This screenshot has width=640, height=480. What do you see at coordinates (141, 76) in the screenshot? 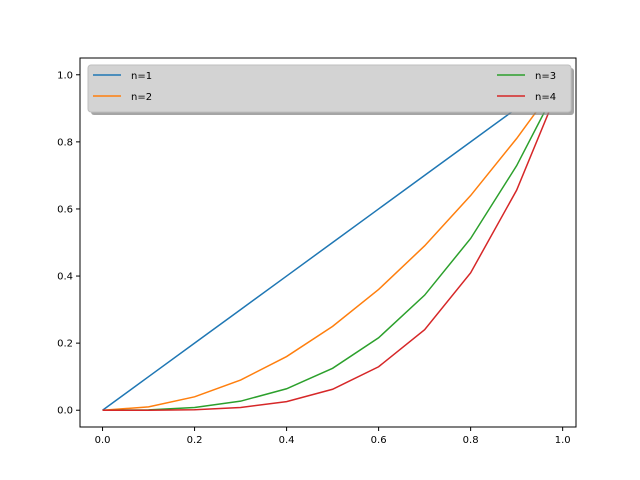
I see `legend-label-1: n=1` at bounding box center [141, 76].